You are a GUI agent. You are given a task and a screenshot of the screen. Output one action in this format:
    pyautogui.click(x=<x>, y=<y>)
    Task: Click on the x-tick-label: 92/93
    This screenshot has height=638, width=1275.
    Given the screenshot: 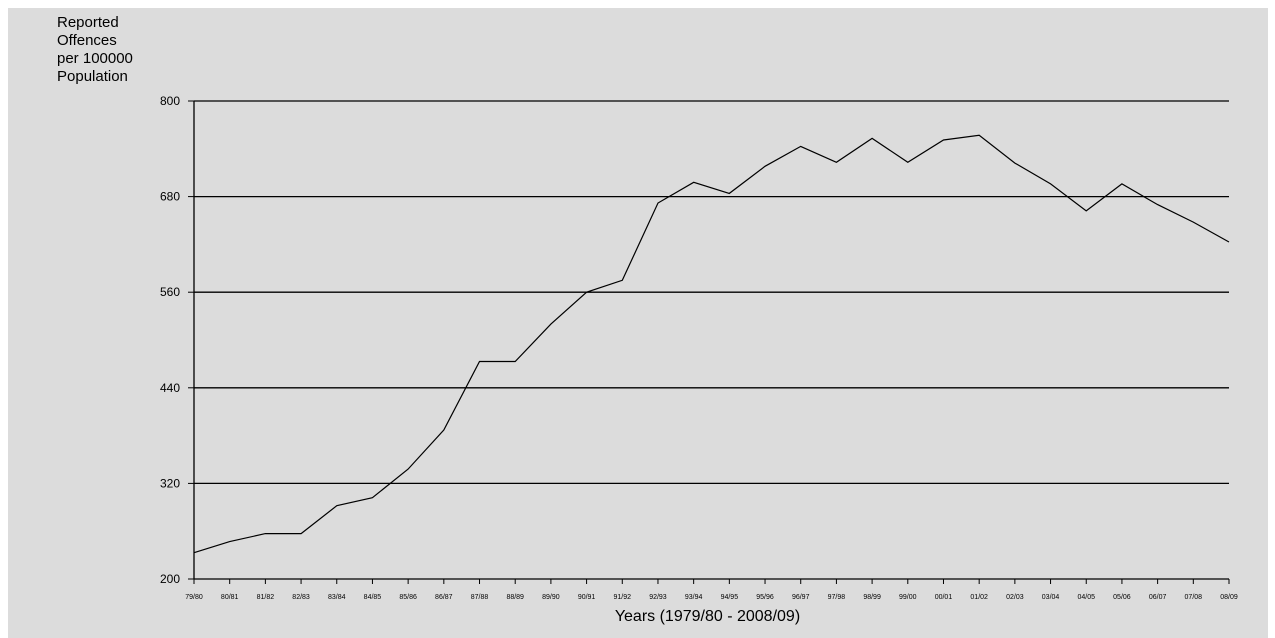 What is the action you would take?
    pyautogui.click(x=658, y=597)
    